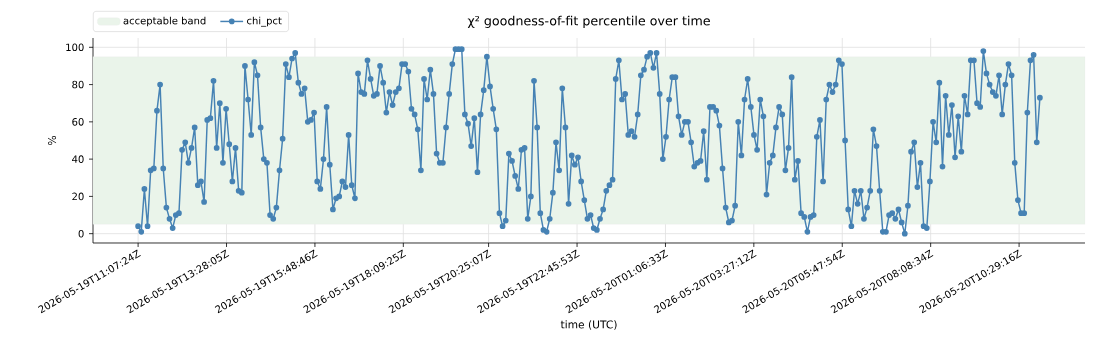  Describe the element at coordinates (588, 325) in the screenshot. I see `x-axis-title: time (UTC)` at that location.